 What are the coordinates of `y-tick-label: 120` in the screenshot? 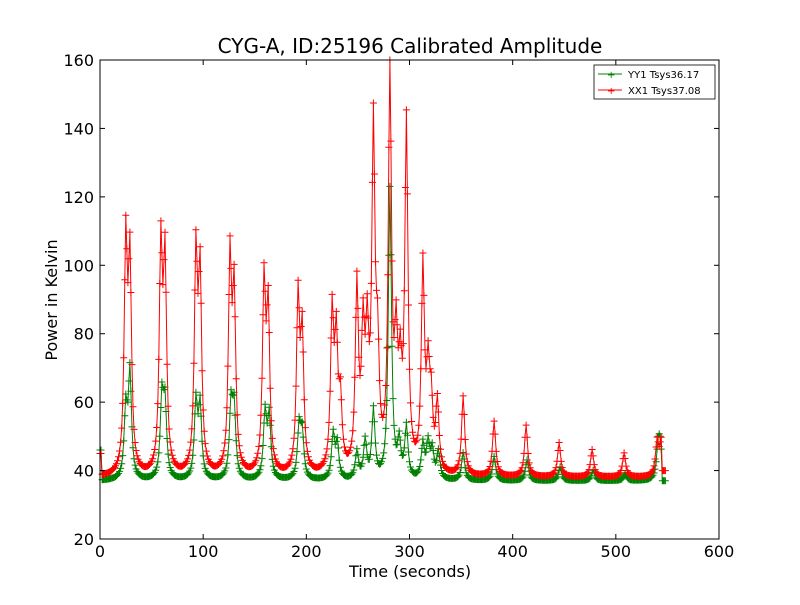 It's located at (78, 197).